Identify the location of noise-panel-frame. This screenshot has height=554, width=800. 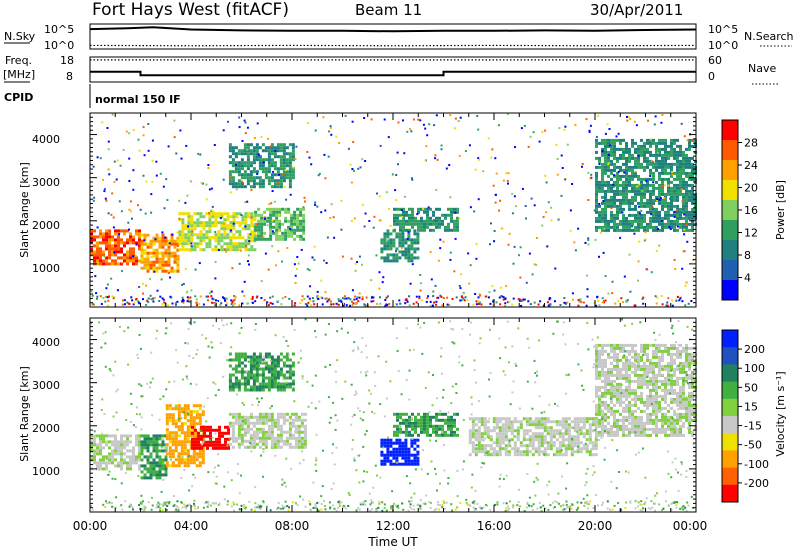
(393, 36).